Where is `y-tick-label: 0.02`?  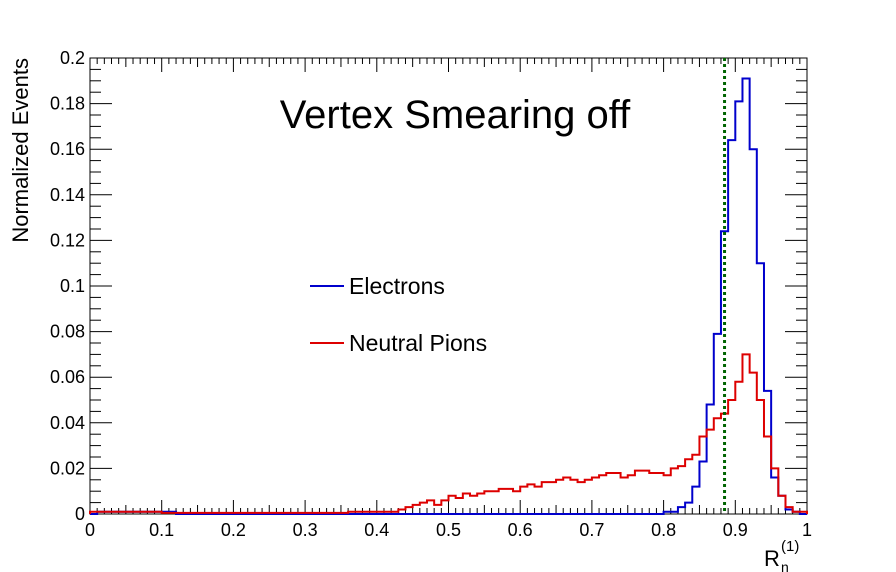
y-tick-label: 0.02 is located at coordinates (67, 468).